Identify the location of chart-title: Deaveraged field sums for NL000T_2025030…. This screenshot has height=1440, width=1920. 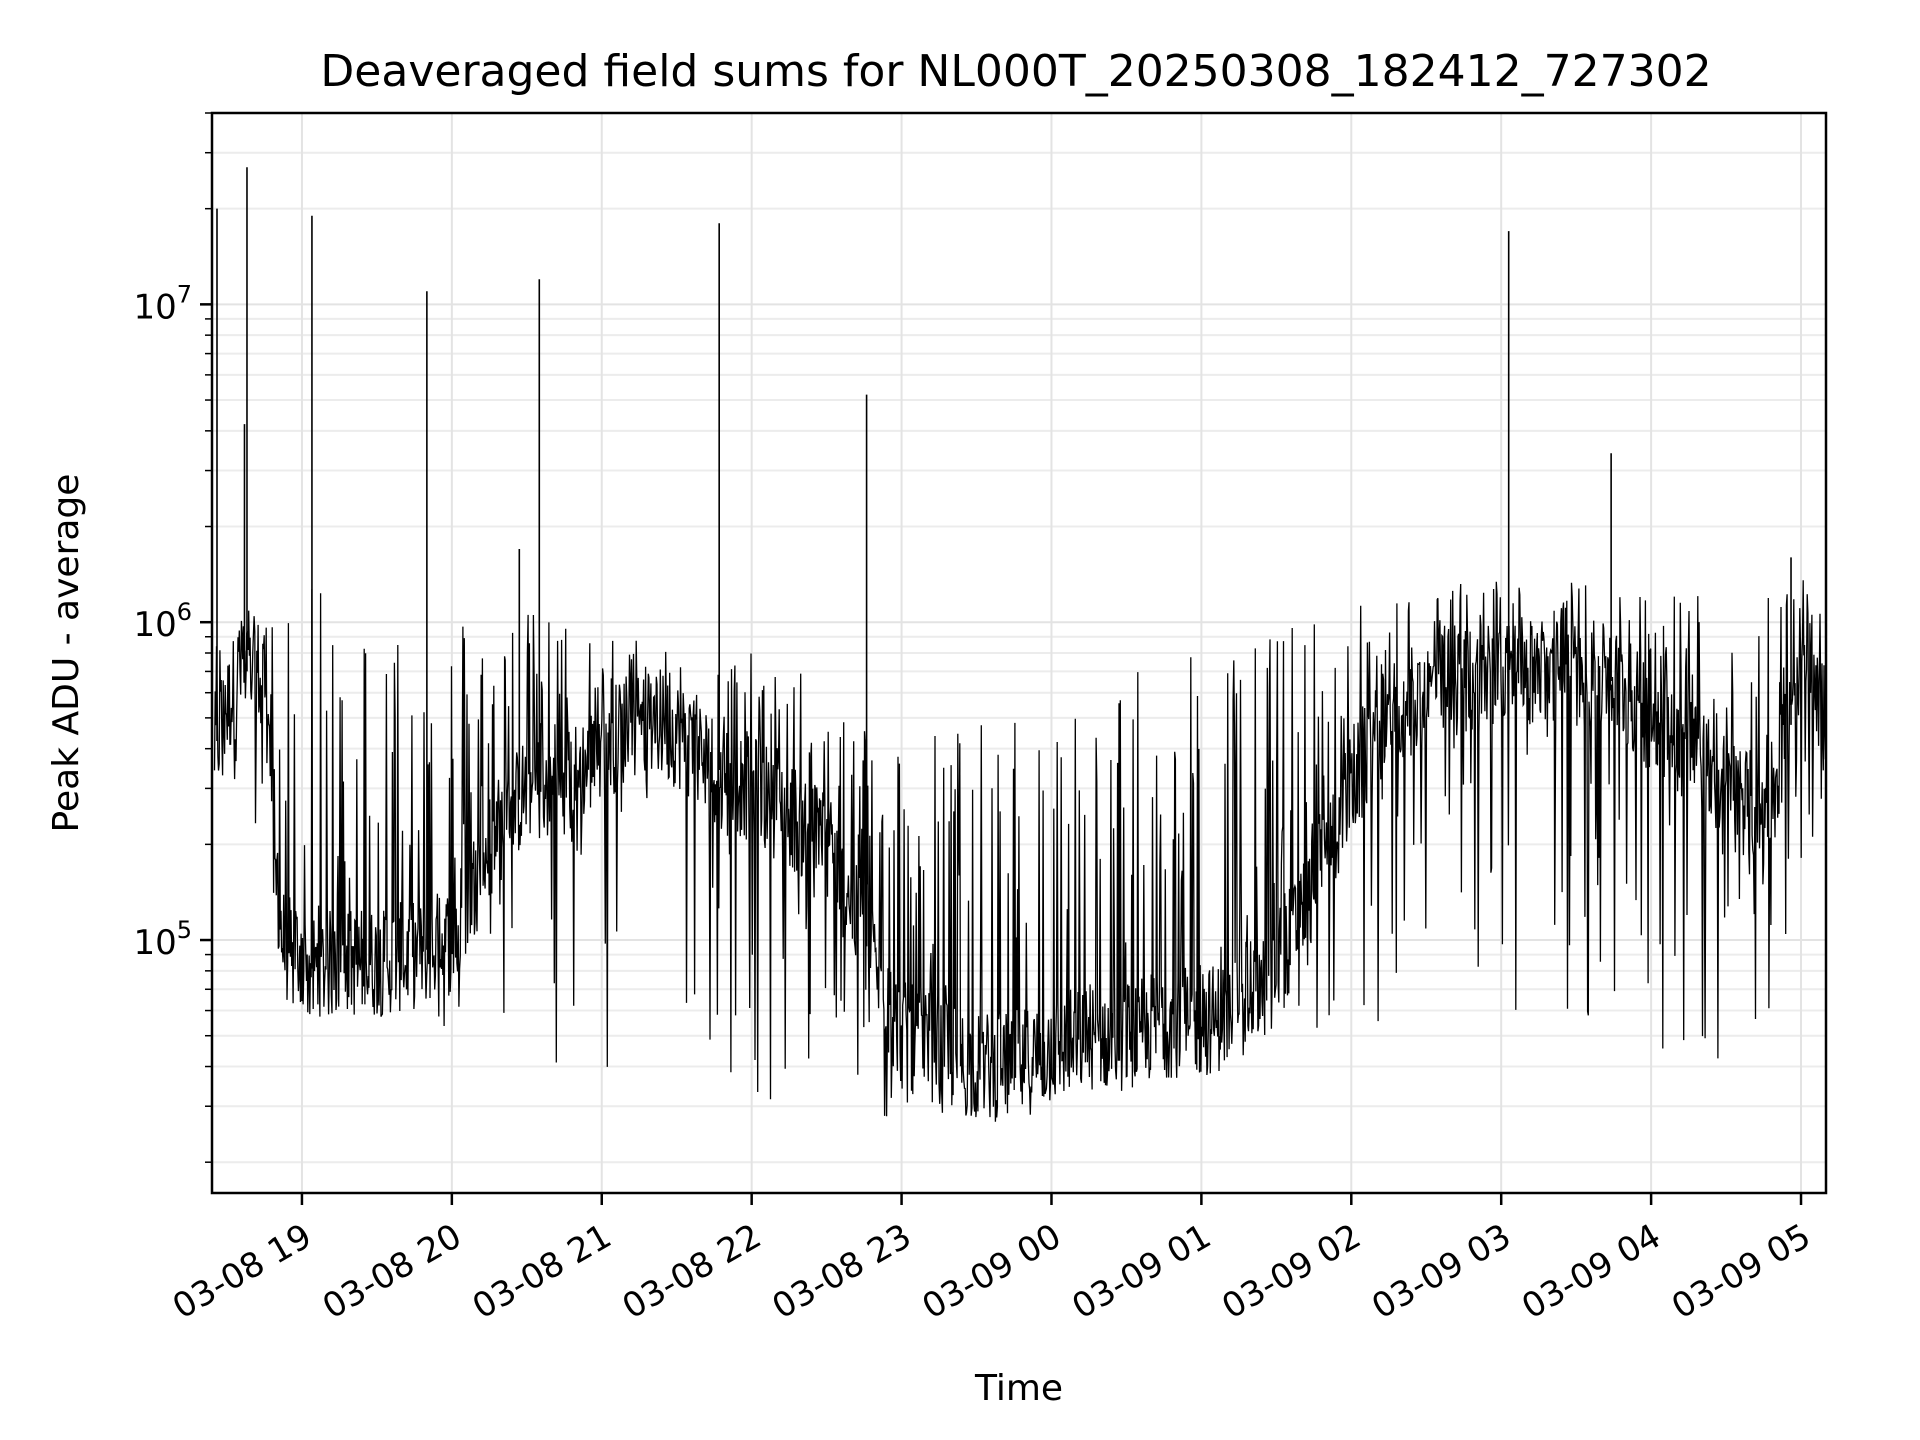
(1015, 71).